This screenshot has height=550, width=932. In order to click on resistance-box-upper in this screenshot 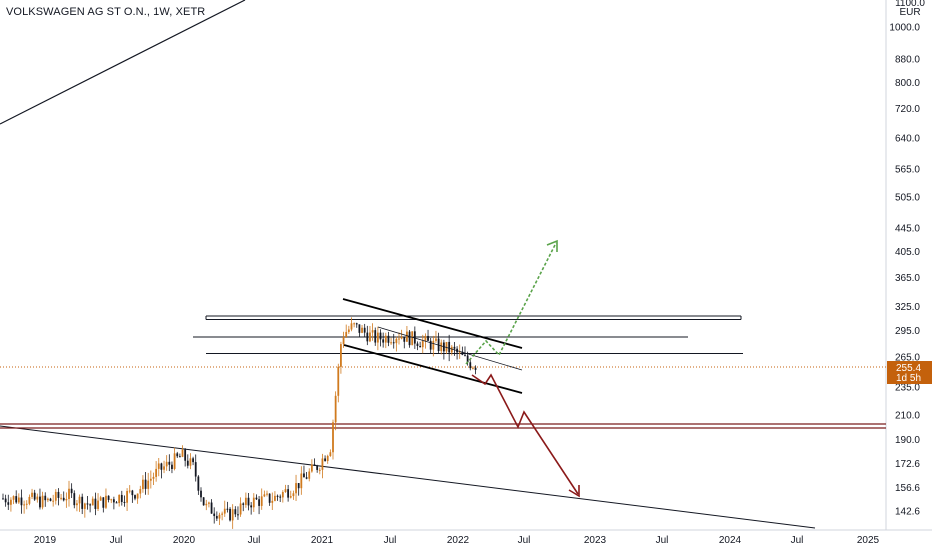, I will do `click(473, 317)`.